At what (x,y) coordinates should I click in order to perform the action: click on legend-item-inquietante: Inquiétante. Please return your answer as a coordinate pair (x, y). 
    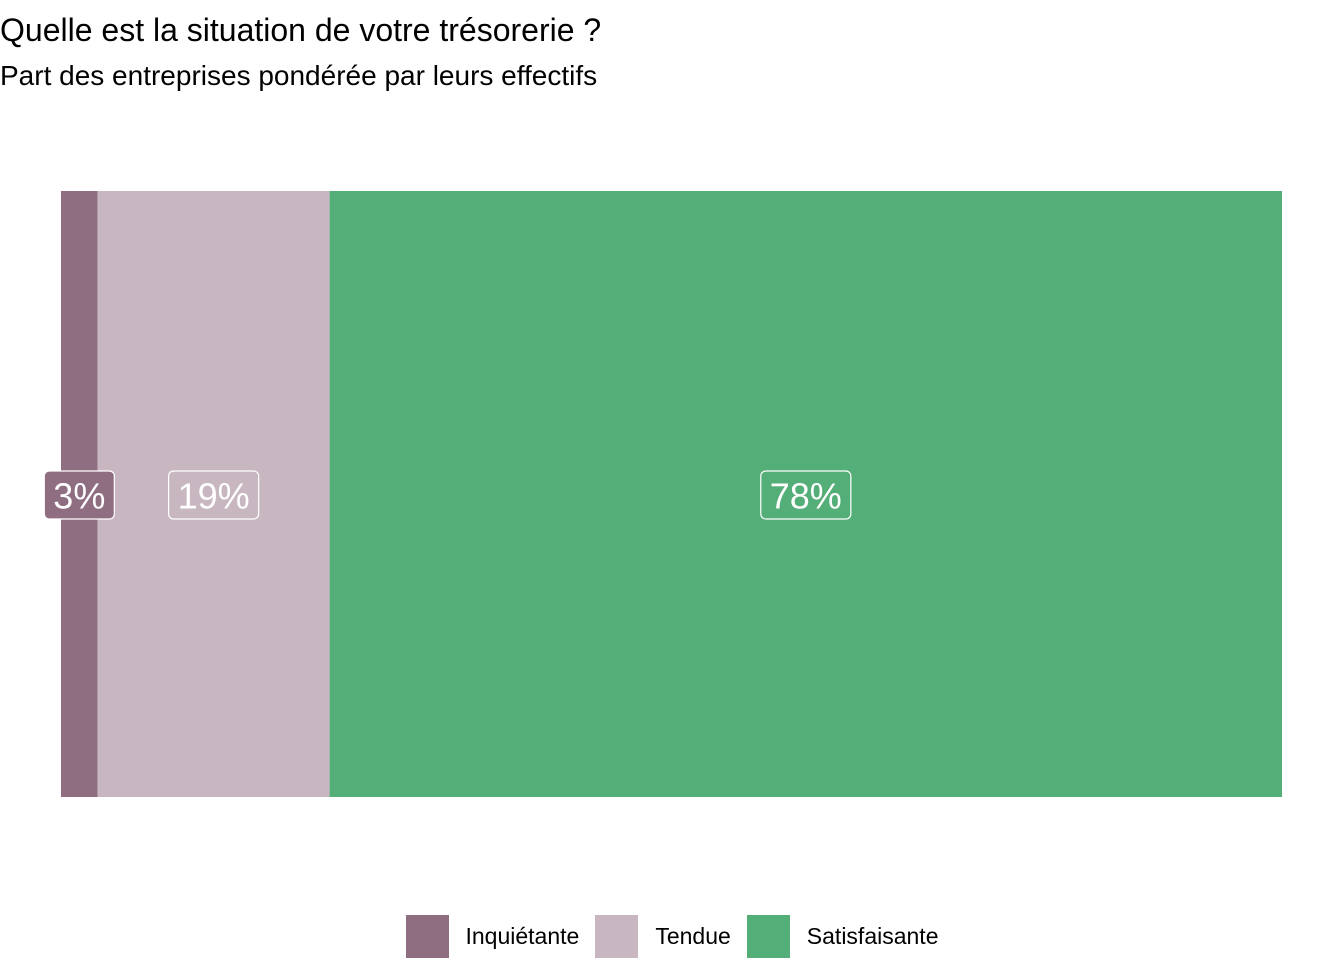
    Looking at the image, I should click on (492, 936).